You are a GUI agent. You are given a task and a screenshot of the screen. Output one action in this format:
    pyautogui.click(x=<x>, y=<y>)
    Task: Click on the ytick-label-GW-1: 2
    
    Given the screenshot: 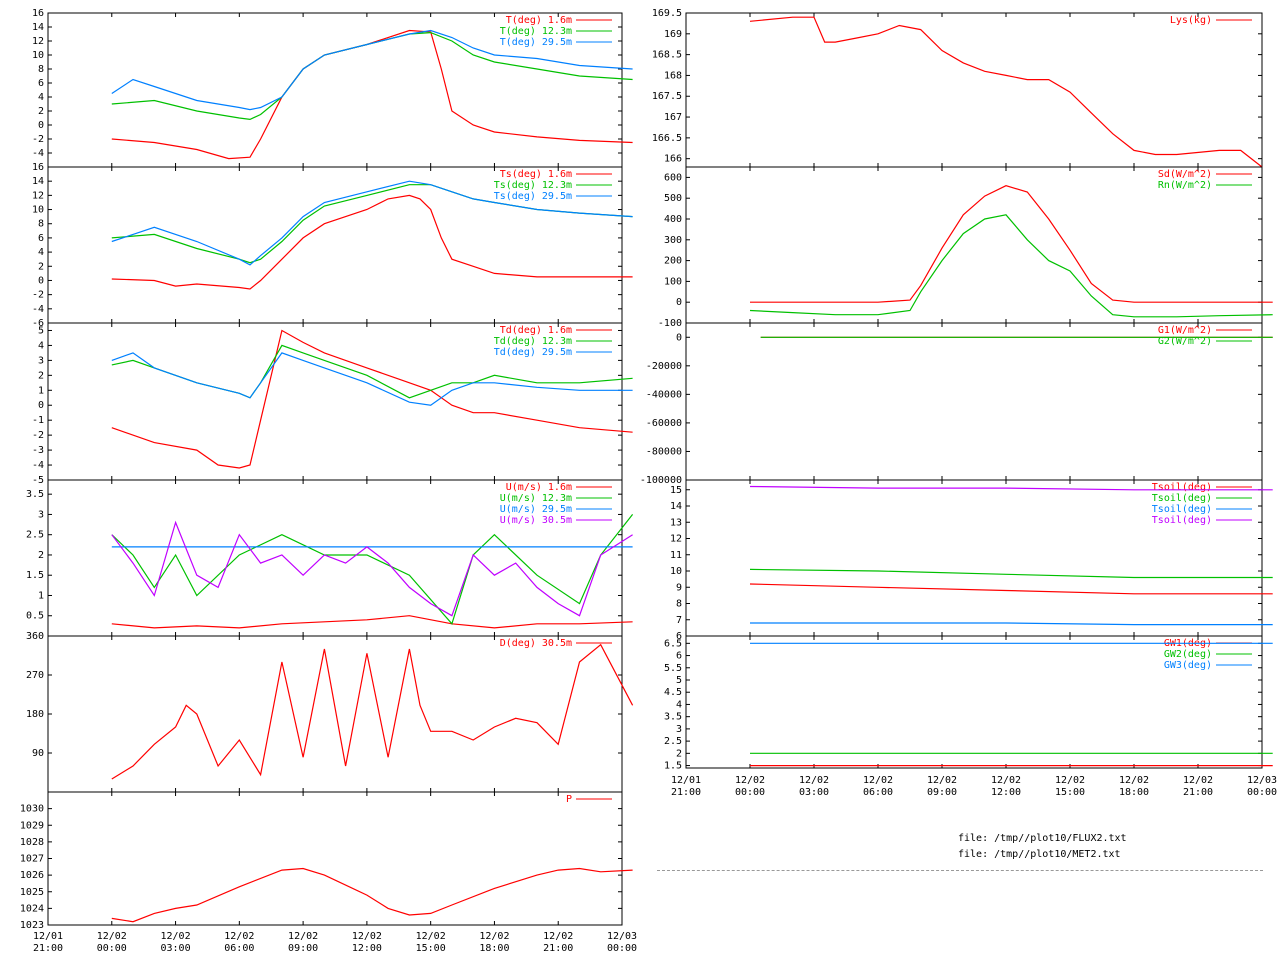 What is the action you would take?
    pyautogui.click(x=679, y=753)
    